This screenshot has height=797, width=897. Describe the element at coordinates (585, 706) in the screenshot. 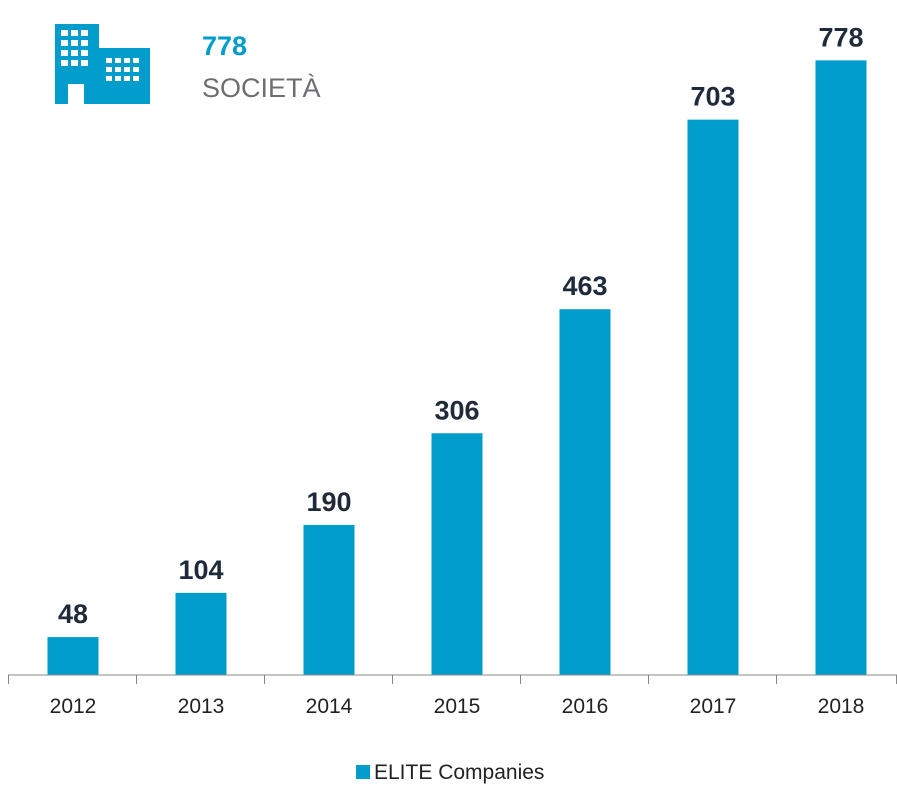

I see `x-tick-label: 2016` at that location.